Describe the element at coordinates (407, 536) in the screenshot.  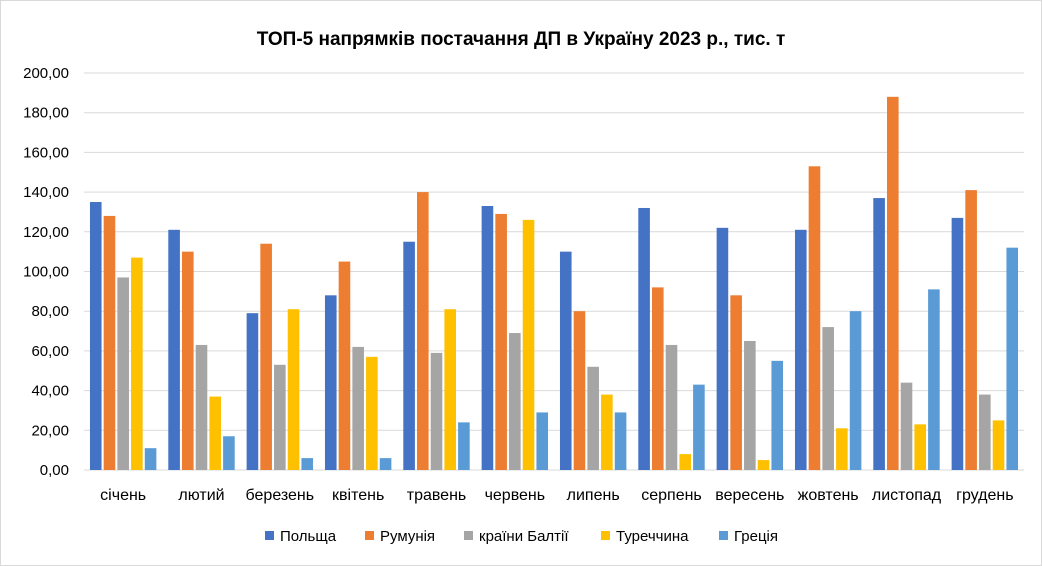
I see `legend-label: Румунія` at that location.